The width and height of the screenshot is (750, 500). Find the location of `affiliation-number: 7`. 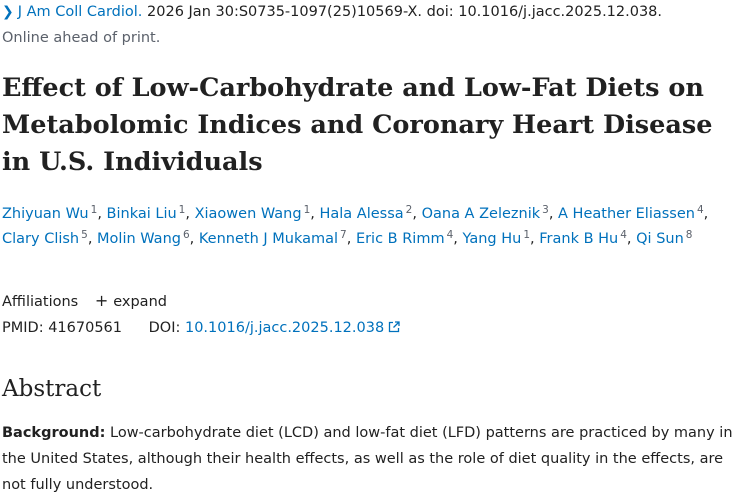

affiliation-number: 7 is located at coordinates (343, 235).